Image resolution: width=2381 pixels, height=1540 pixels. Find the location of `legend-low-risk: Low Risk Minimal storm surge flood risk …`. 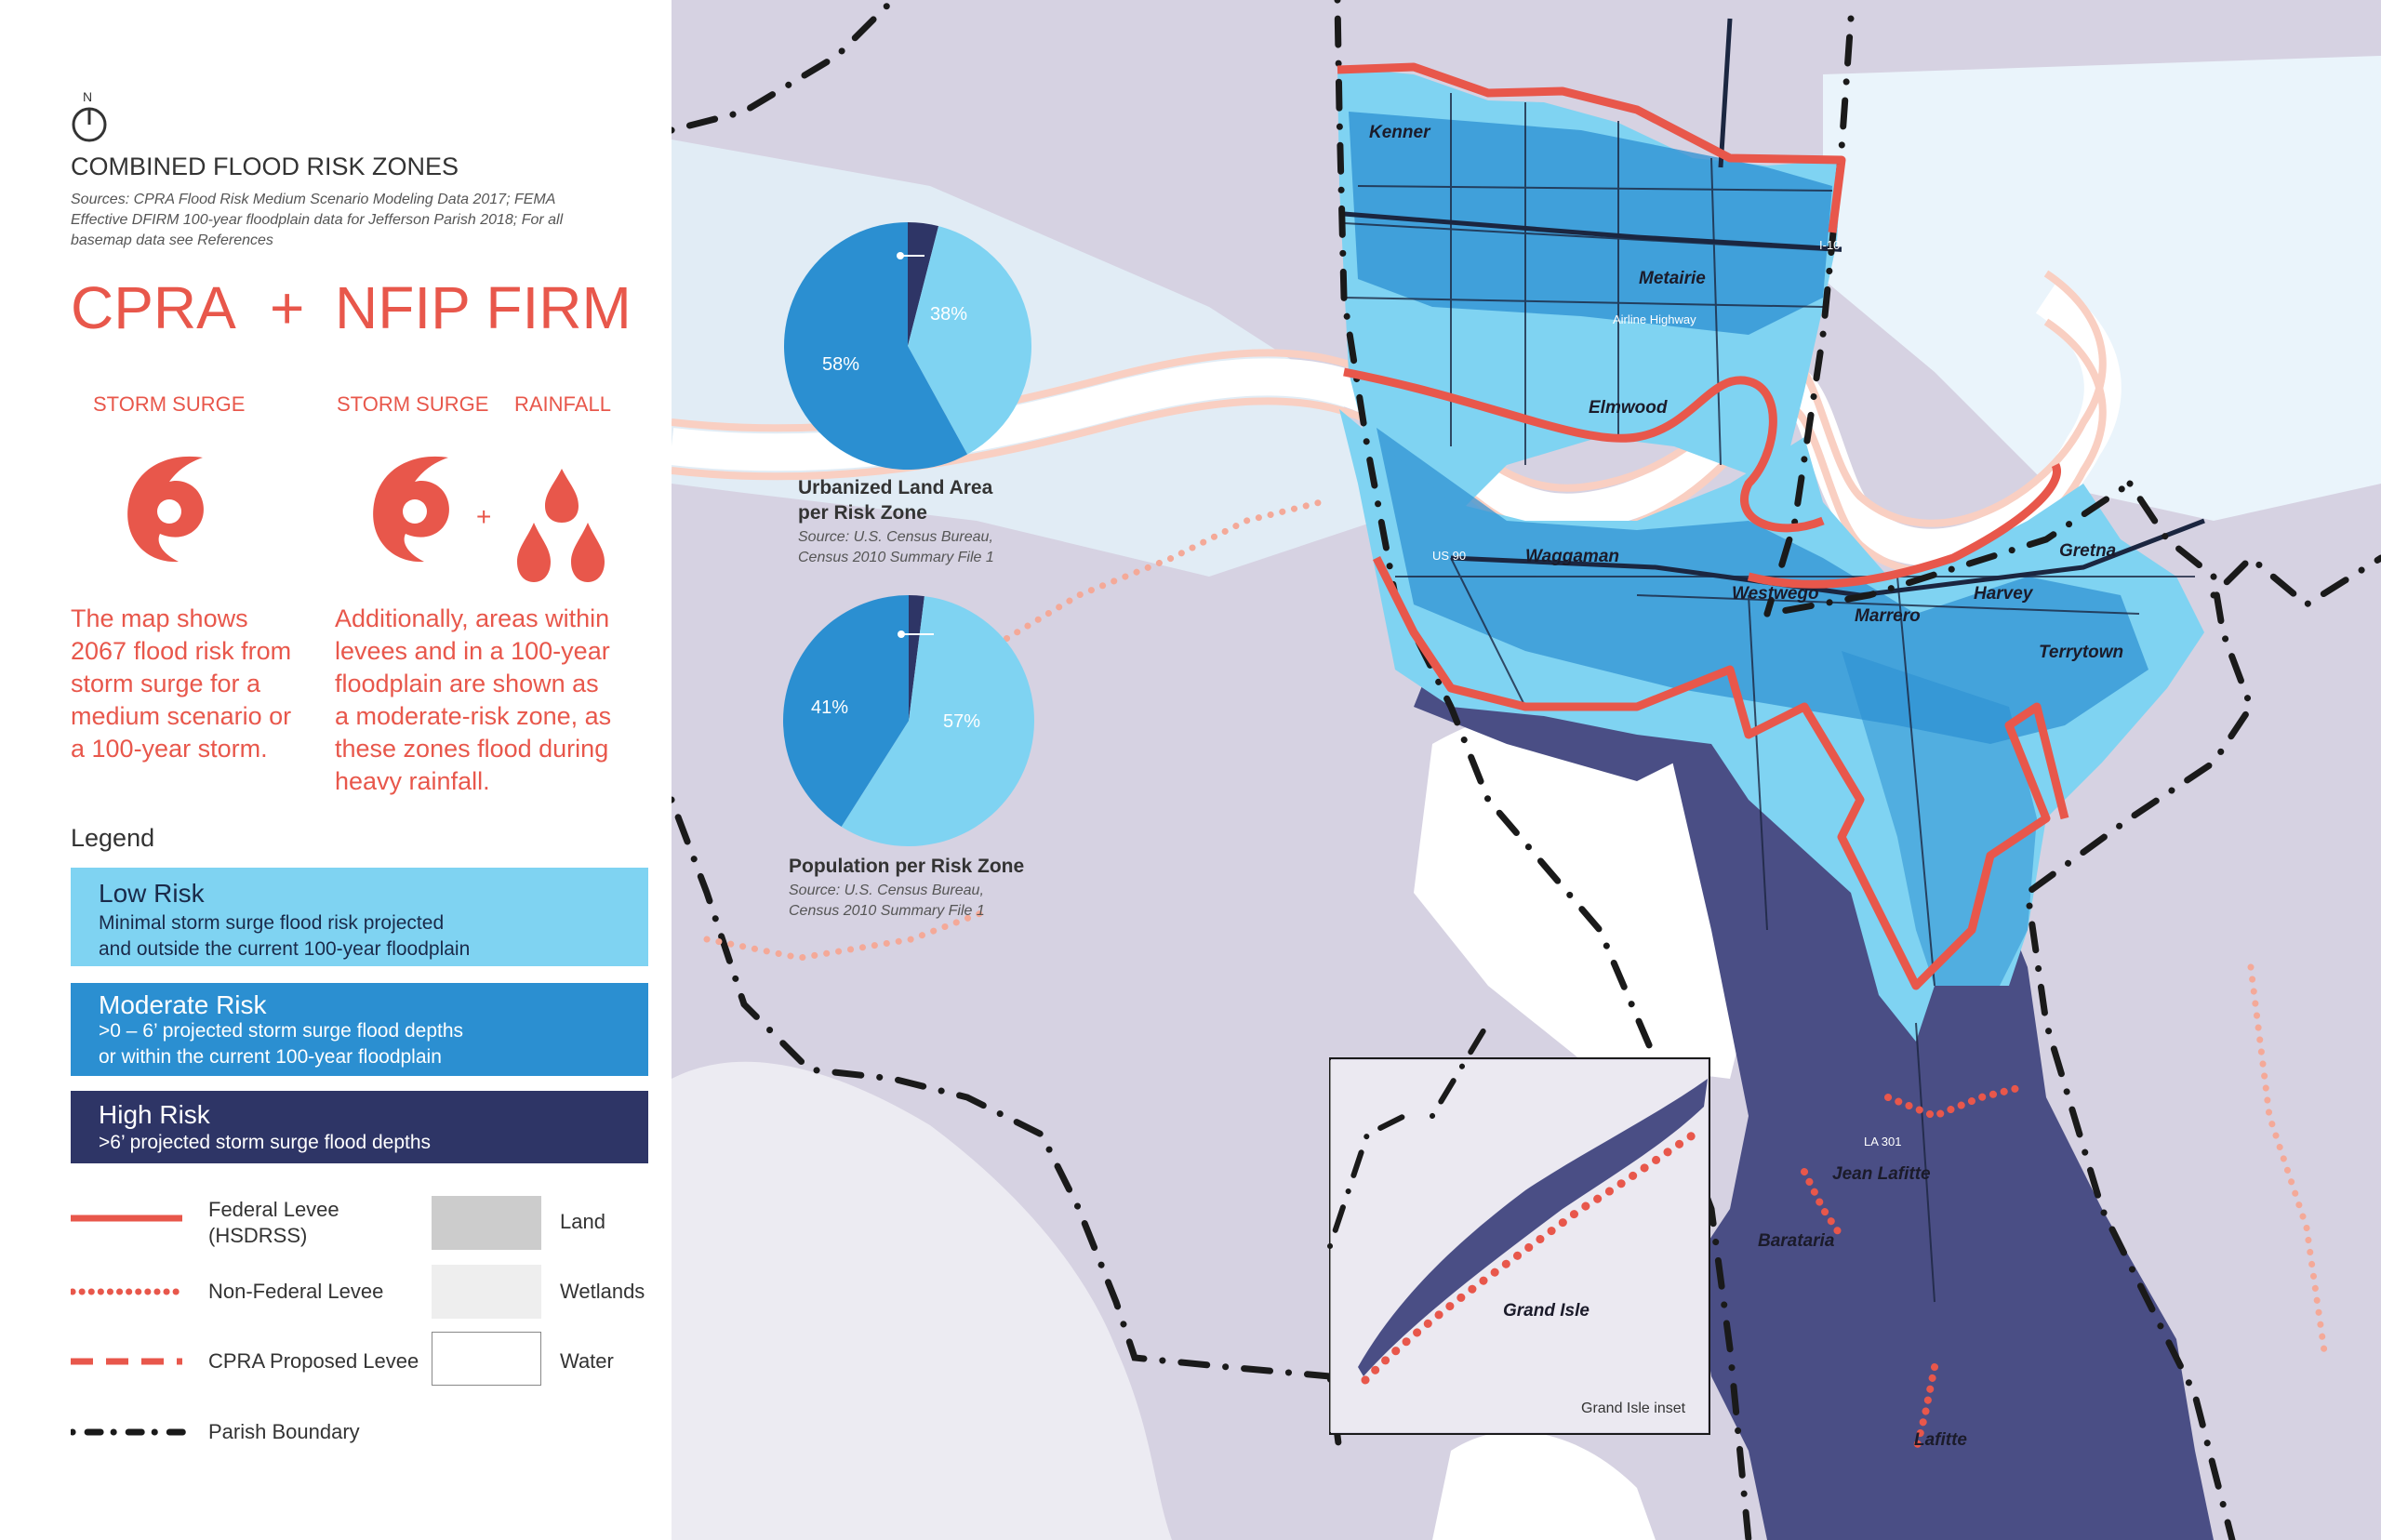

legend-low-risk: Low Risk Minimal storm surge flood risk … is located at coordinates (360, 917).